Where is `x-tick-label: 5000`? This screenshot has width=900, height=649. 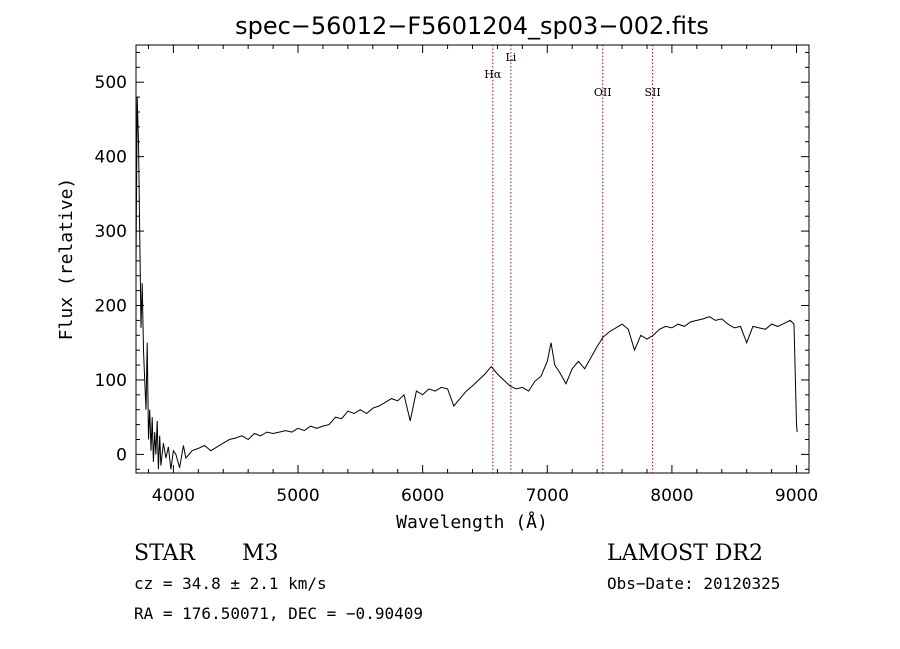
x-tick-label: 5000 is located at coordinates (297, 496).